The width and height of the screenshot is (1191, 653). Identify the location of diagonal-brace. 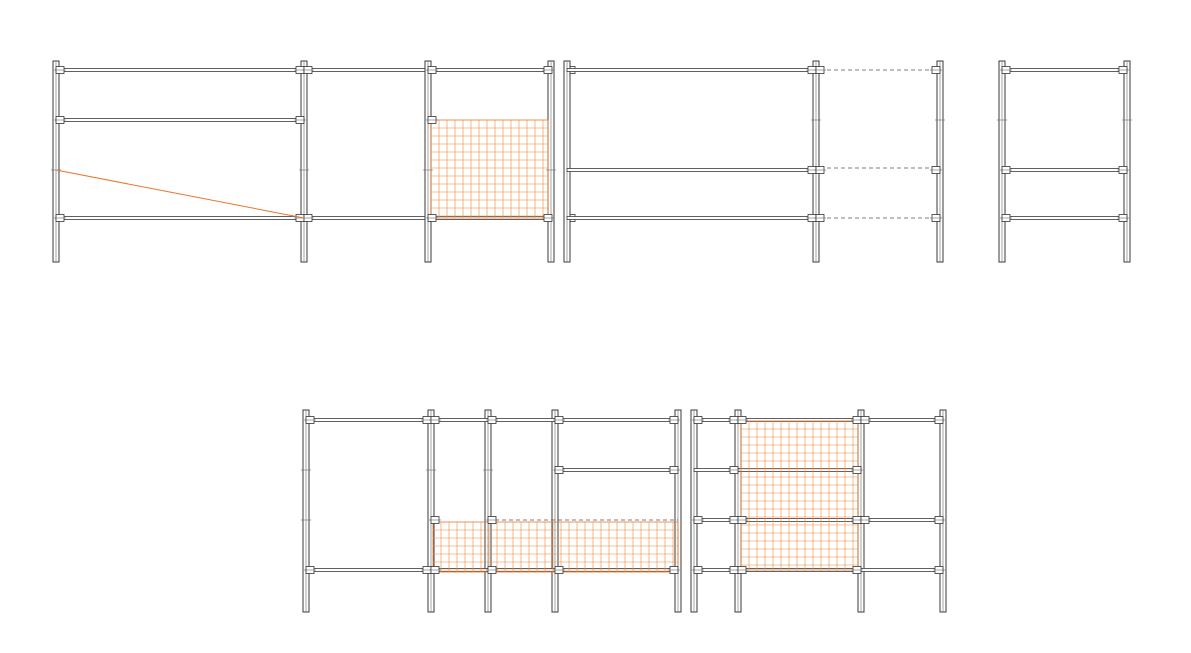
(180, 194).